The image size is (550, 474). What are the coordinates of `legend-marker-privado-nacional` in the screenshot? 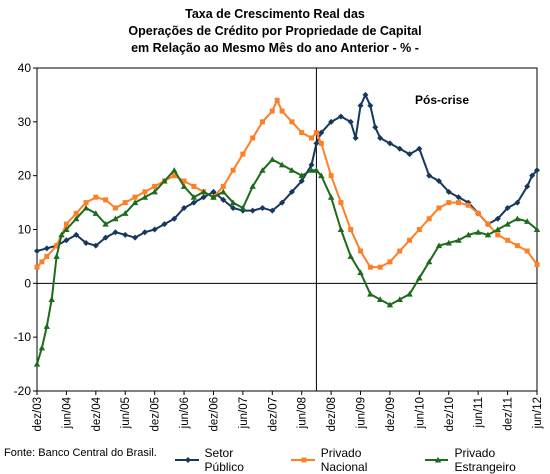 It's located at (304, 460).